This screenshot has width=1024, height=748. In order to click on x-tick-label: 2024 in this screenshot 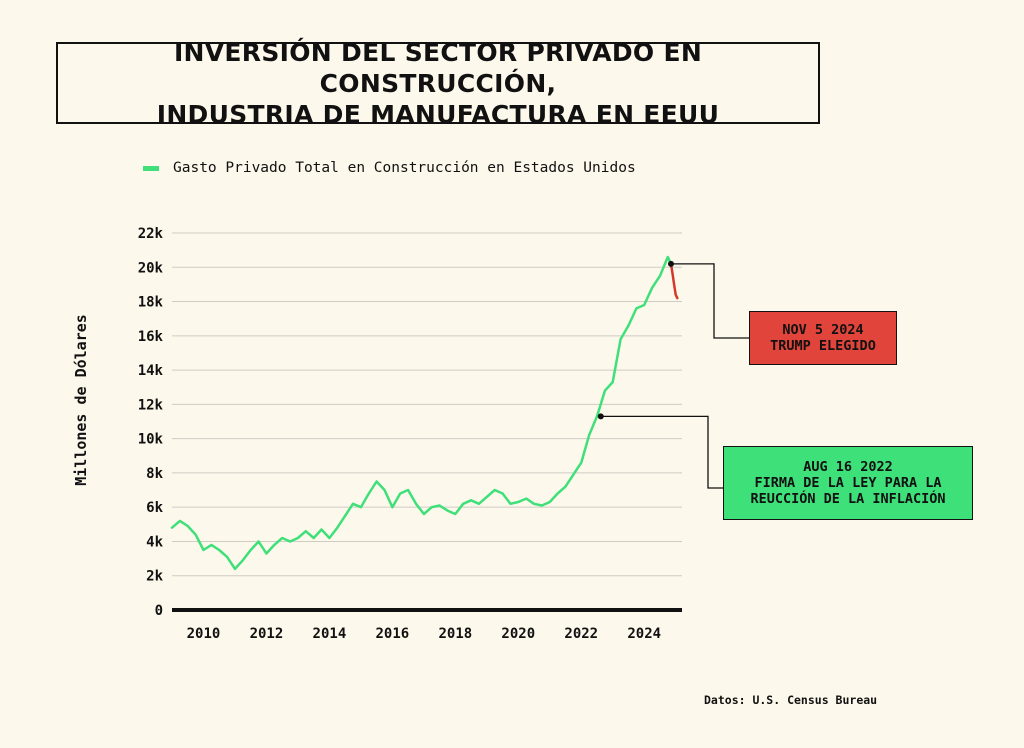, I will do `click(644, 634)`.